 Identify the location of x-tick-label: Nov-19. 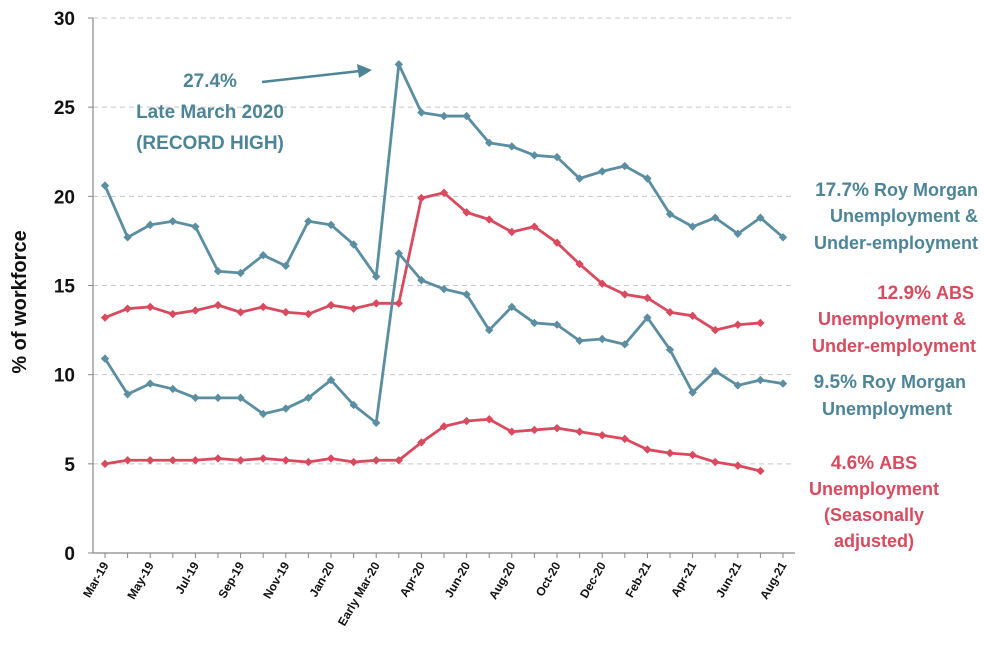
(276, 580).